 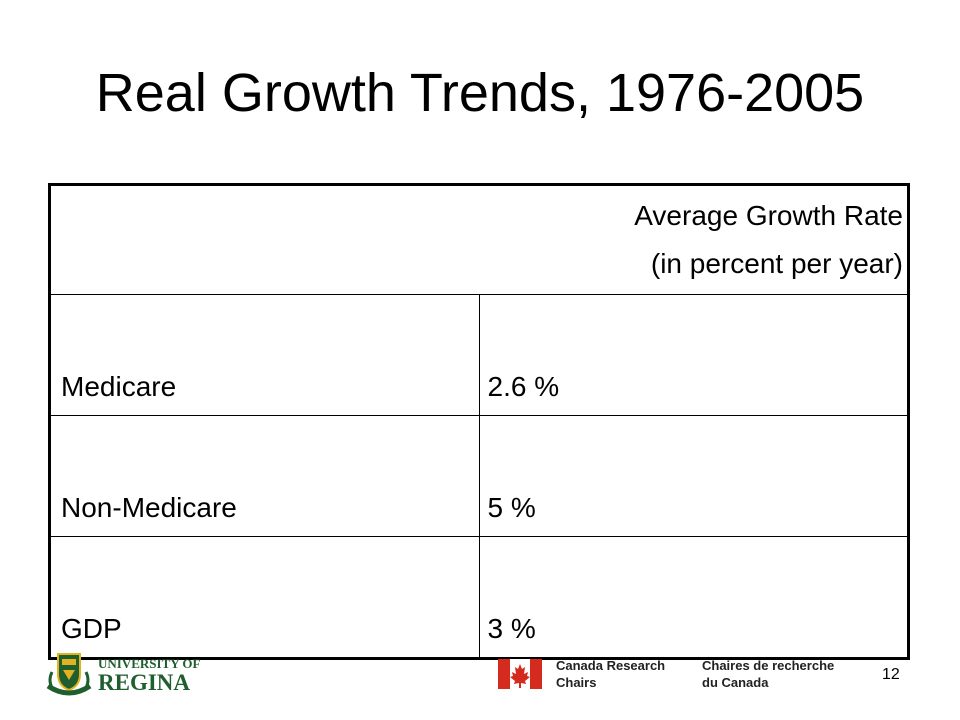 I want to click on university-of-regina-logo: UNIVERSITY OF REGINA, so click(x=123, y=674).